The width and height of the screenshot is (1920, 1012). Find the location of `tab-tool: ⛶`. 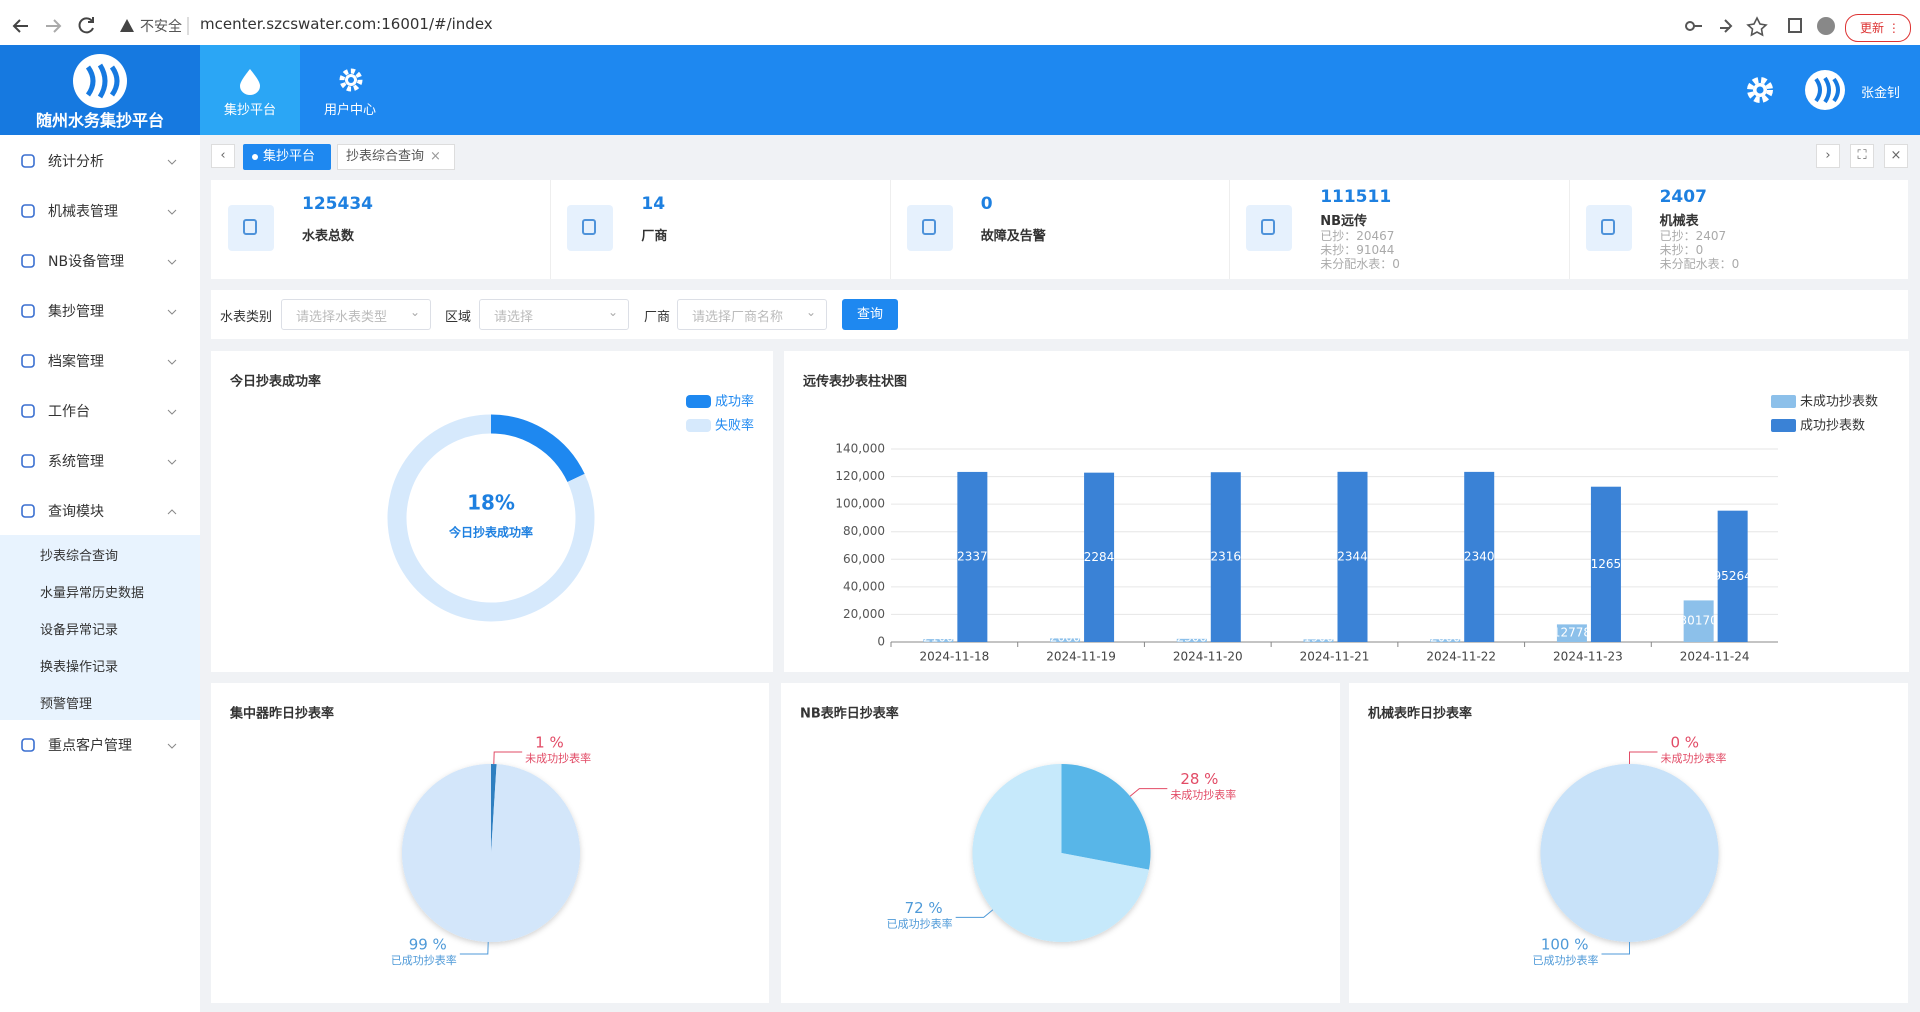

tab-tool: ⛶ is located at coordinates (1862, 156).